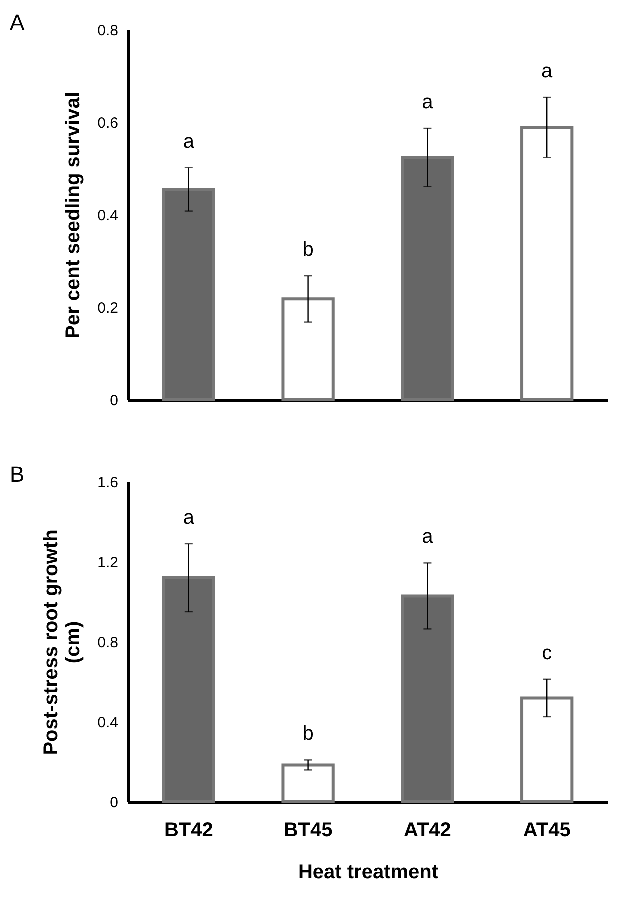 The image size is (631, 914). Describe the element at coordinates (62, 643) in the screenshot. I see `y-axis-title: Post-stress root growth (cm)` at that location.